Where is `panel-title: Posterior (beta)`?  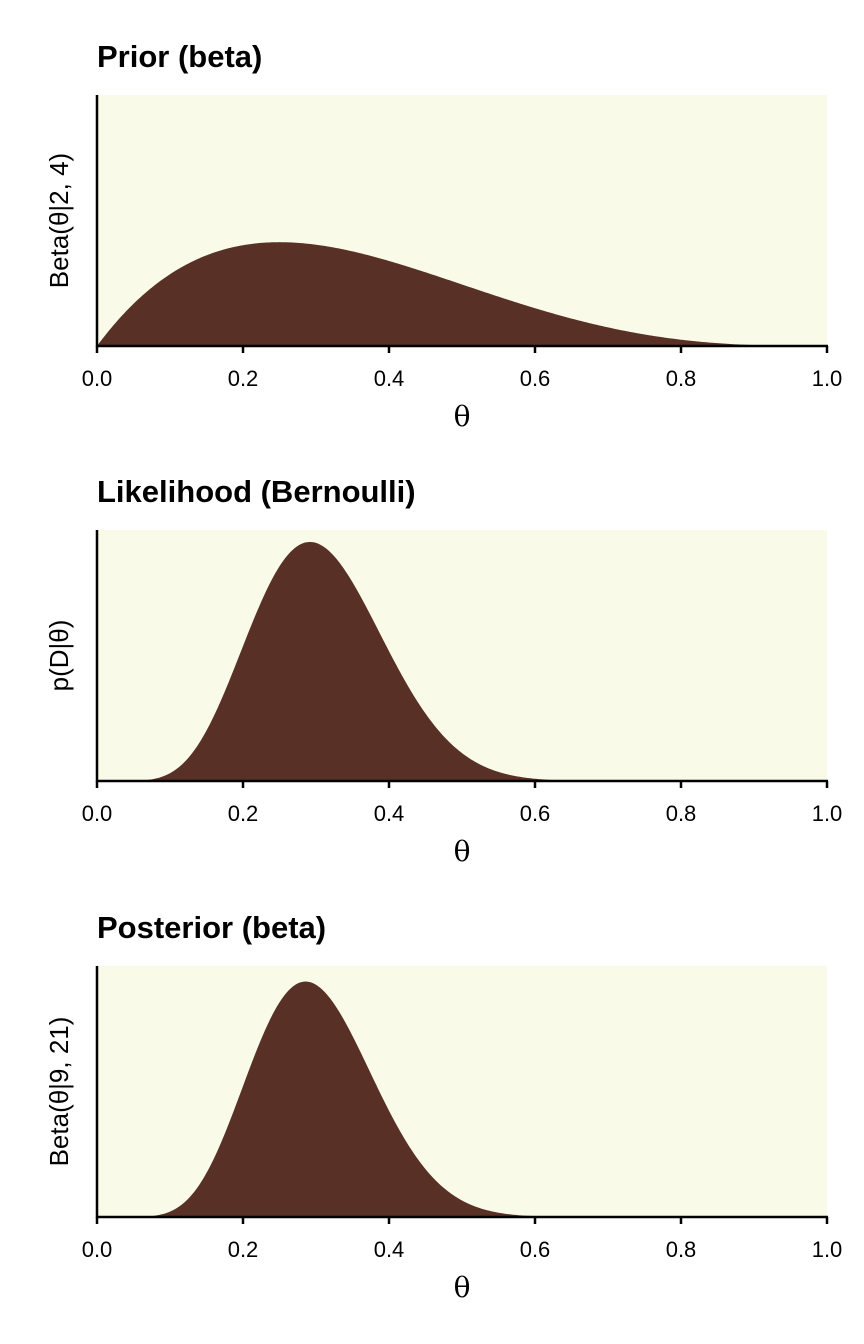 panel-title: Posterior (beta) is located at coordinates (211, 927).